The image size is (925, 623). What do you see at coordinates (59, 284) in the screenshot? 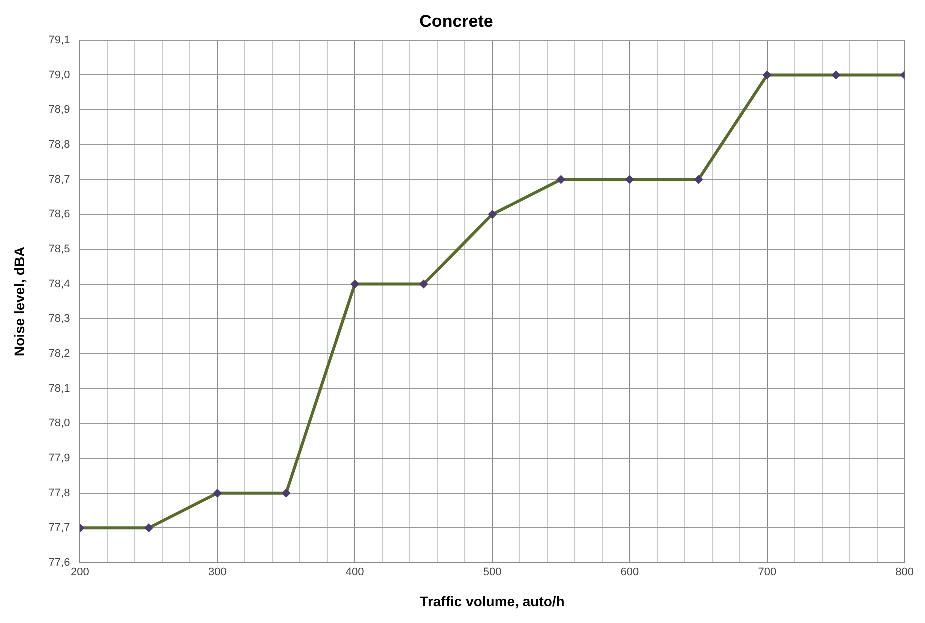
I see `y-tick-label: 78,4` at bounding box center [59, 284].